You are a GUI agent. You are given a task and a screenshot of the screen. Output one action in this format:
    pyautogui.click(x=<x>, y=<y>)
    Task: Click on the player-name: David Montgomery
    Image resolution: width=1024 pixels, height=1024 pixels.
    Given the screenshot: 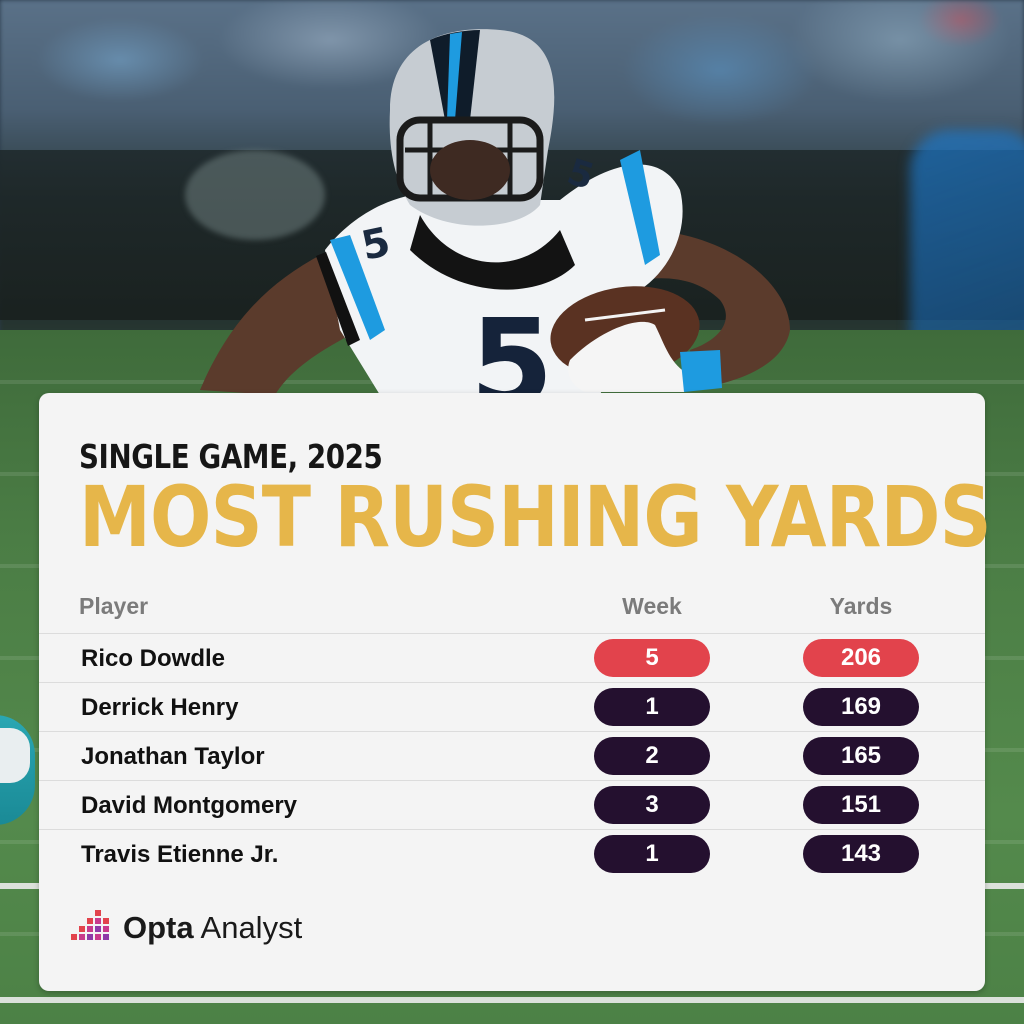 What is the action you would take?
    pyautogui.click(x=189, y=805)
    